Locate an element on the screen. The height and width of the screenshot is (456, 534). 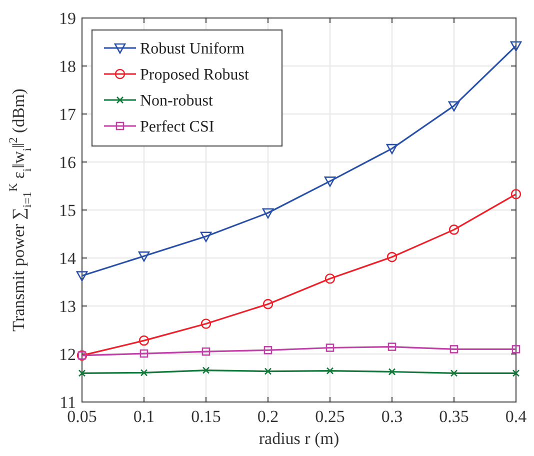
y-tick-label: 14 is located at coordinates (67, 258).